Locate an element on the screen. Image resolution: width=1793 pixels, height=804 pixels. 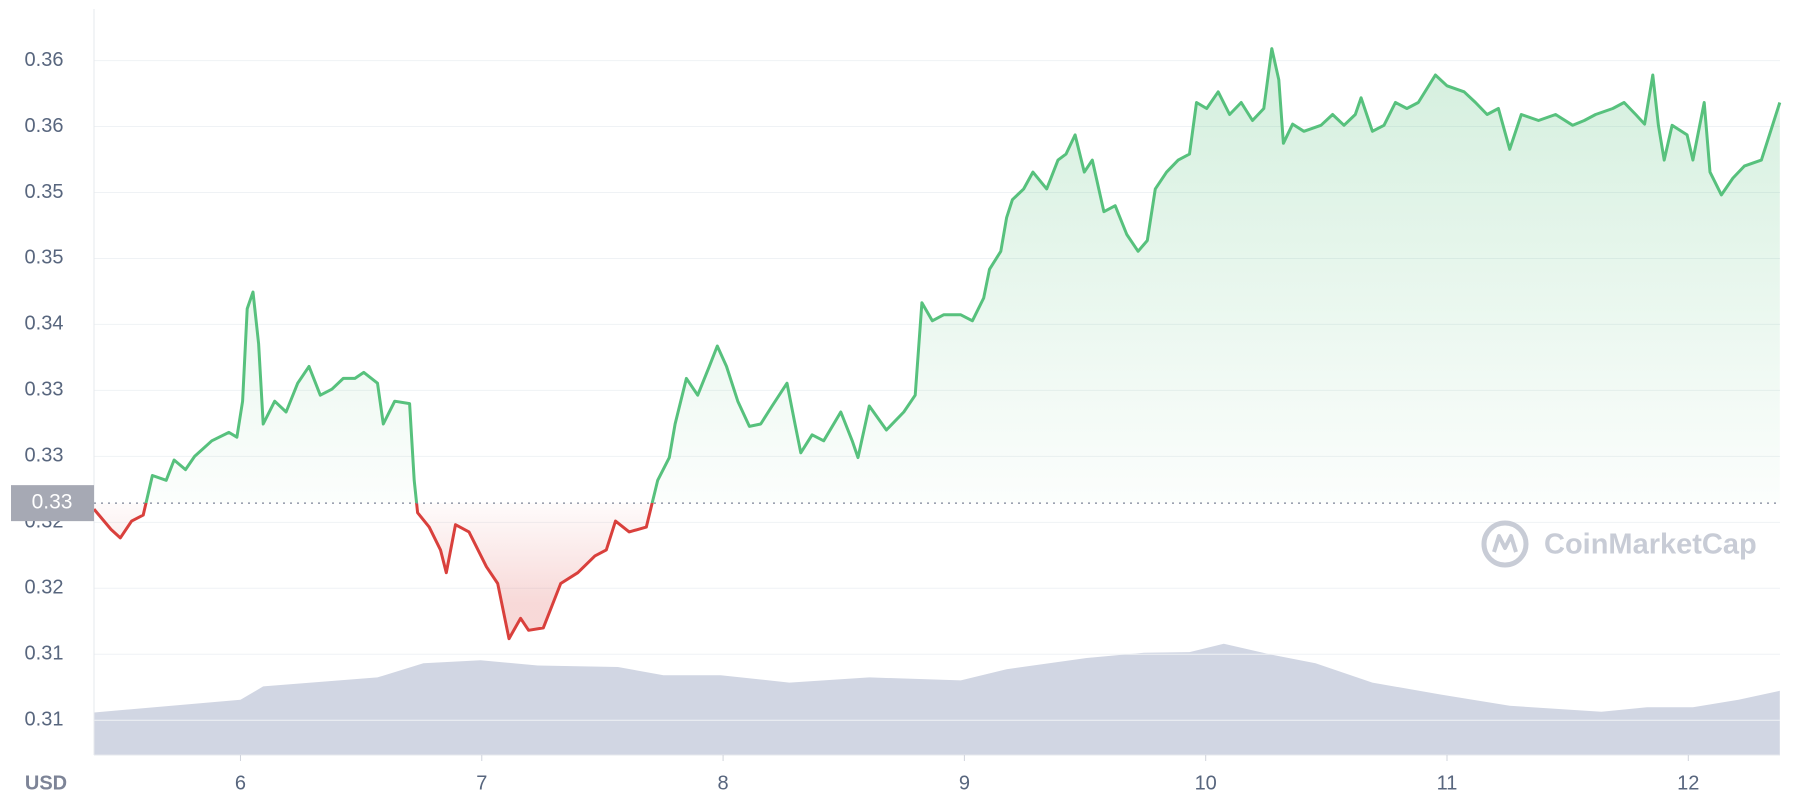
watermark: CoinMarketCap is located at coordinates (1619, 544).